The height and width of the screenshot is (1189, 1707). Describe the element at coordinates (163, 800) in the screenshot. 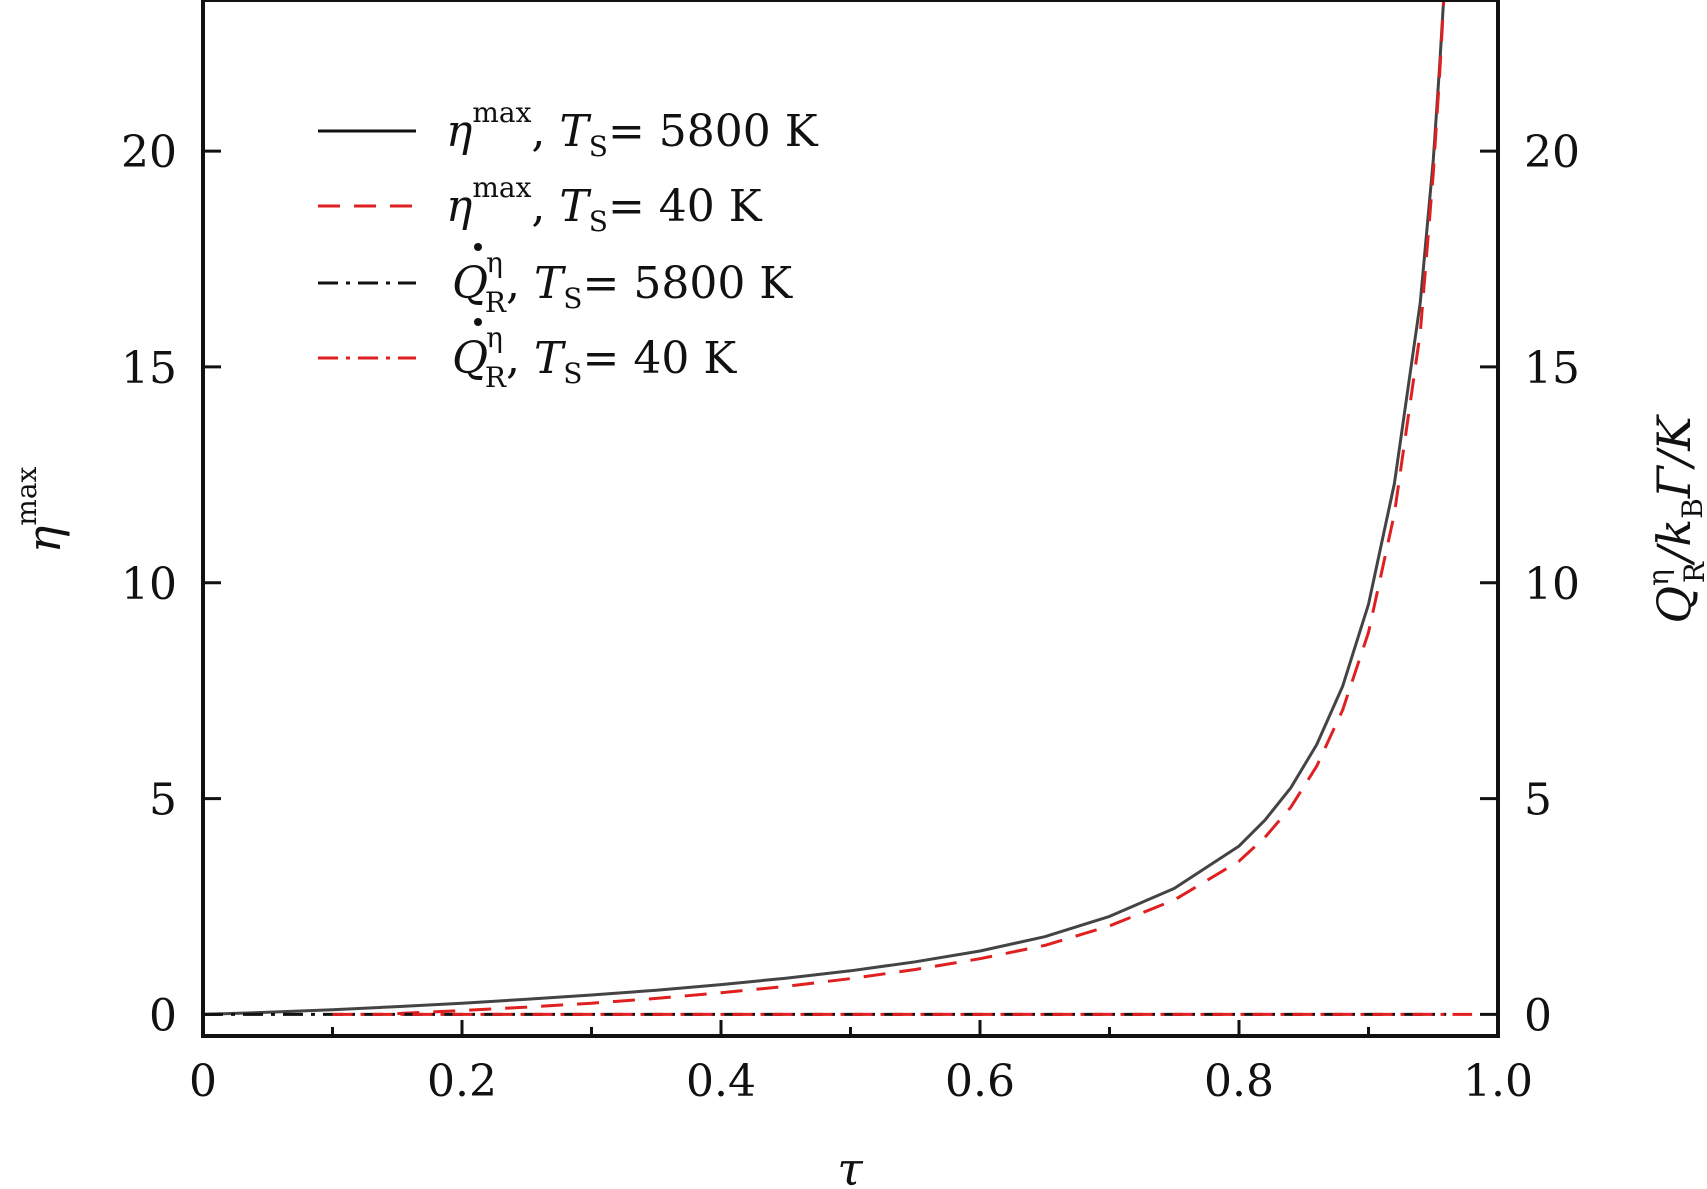

I see `y-tick-label: 5` at that location.